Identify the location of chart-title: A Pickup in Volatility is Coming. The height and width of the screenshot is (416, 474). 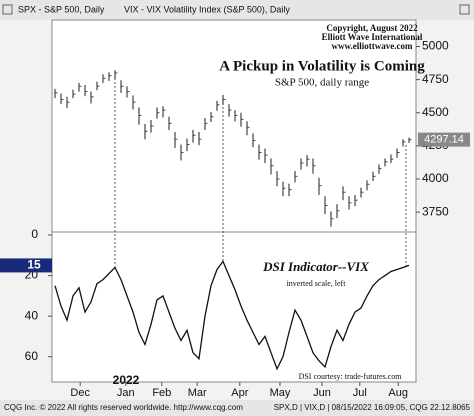
(322, 66).